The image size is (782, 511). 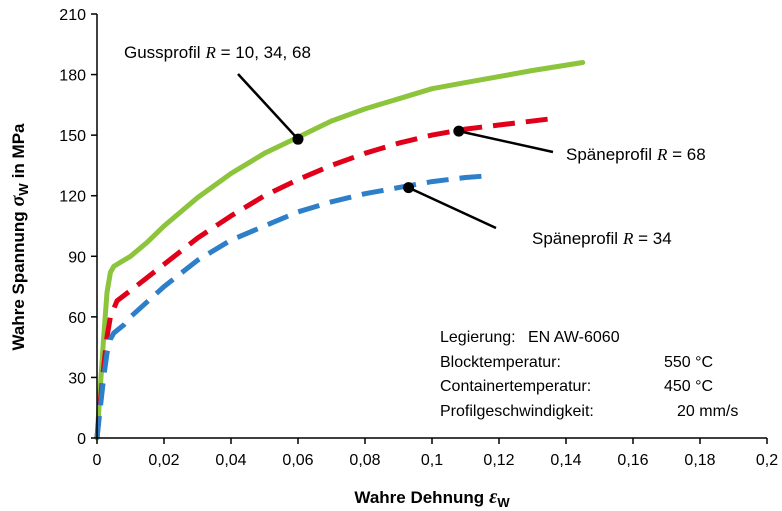 What do you see at coordinates (688, 362) in the screenshot?
I see `info-value-billet-temp: 550 °C` at bounding box center [688, 362].